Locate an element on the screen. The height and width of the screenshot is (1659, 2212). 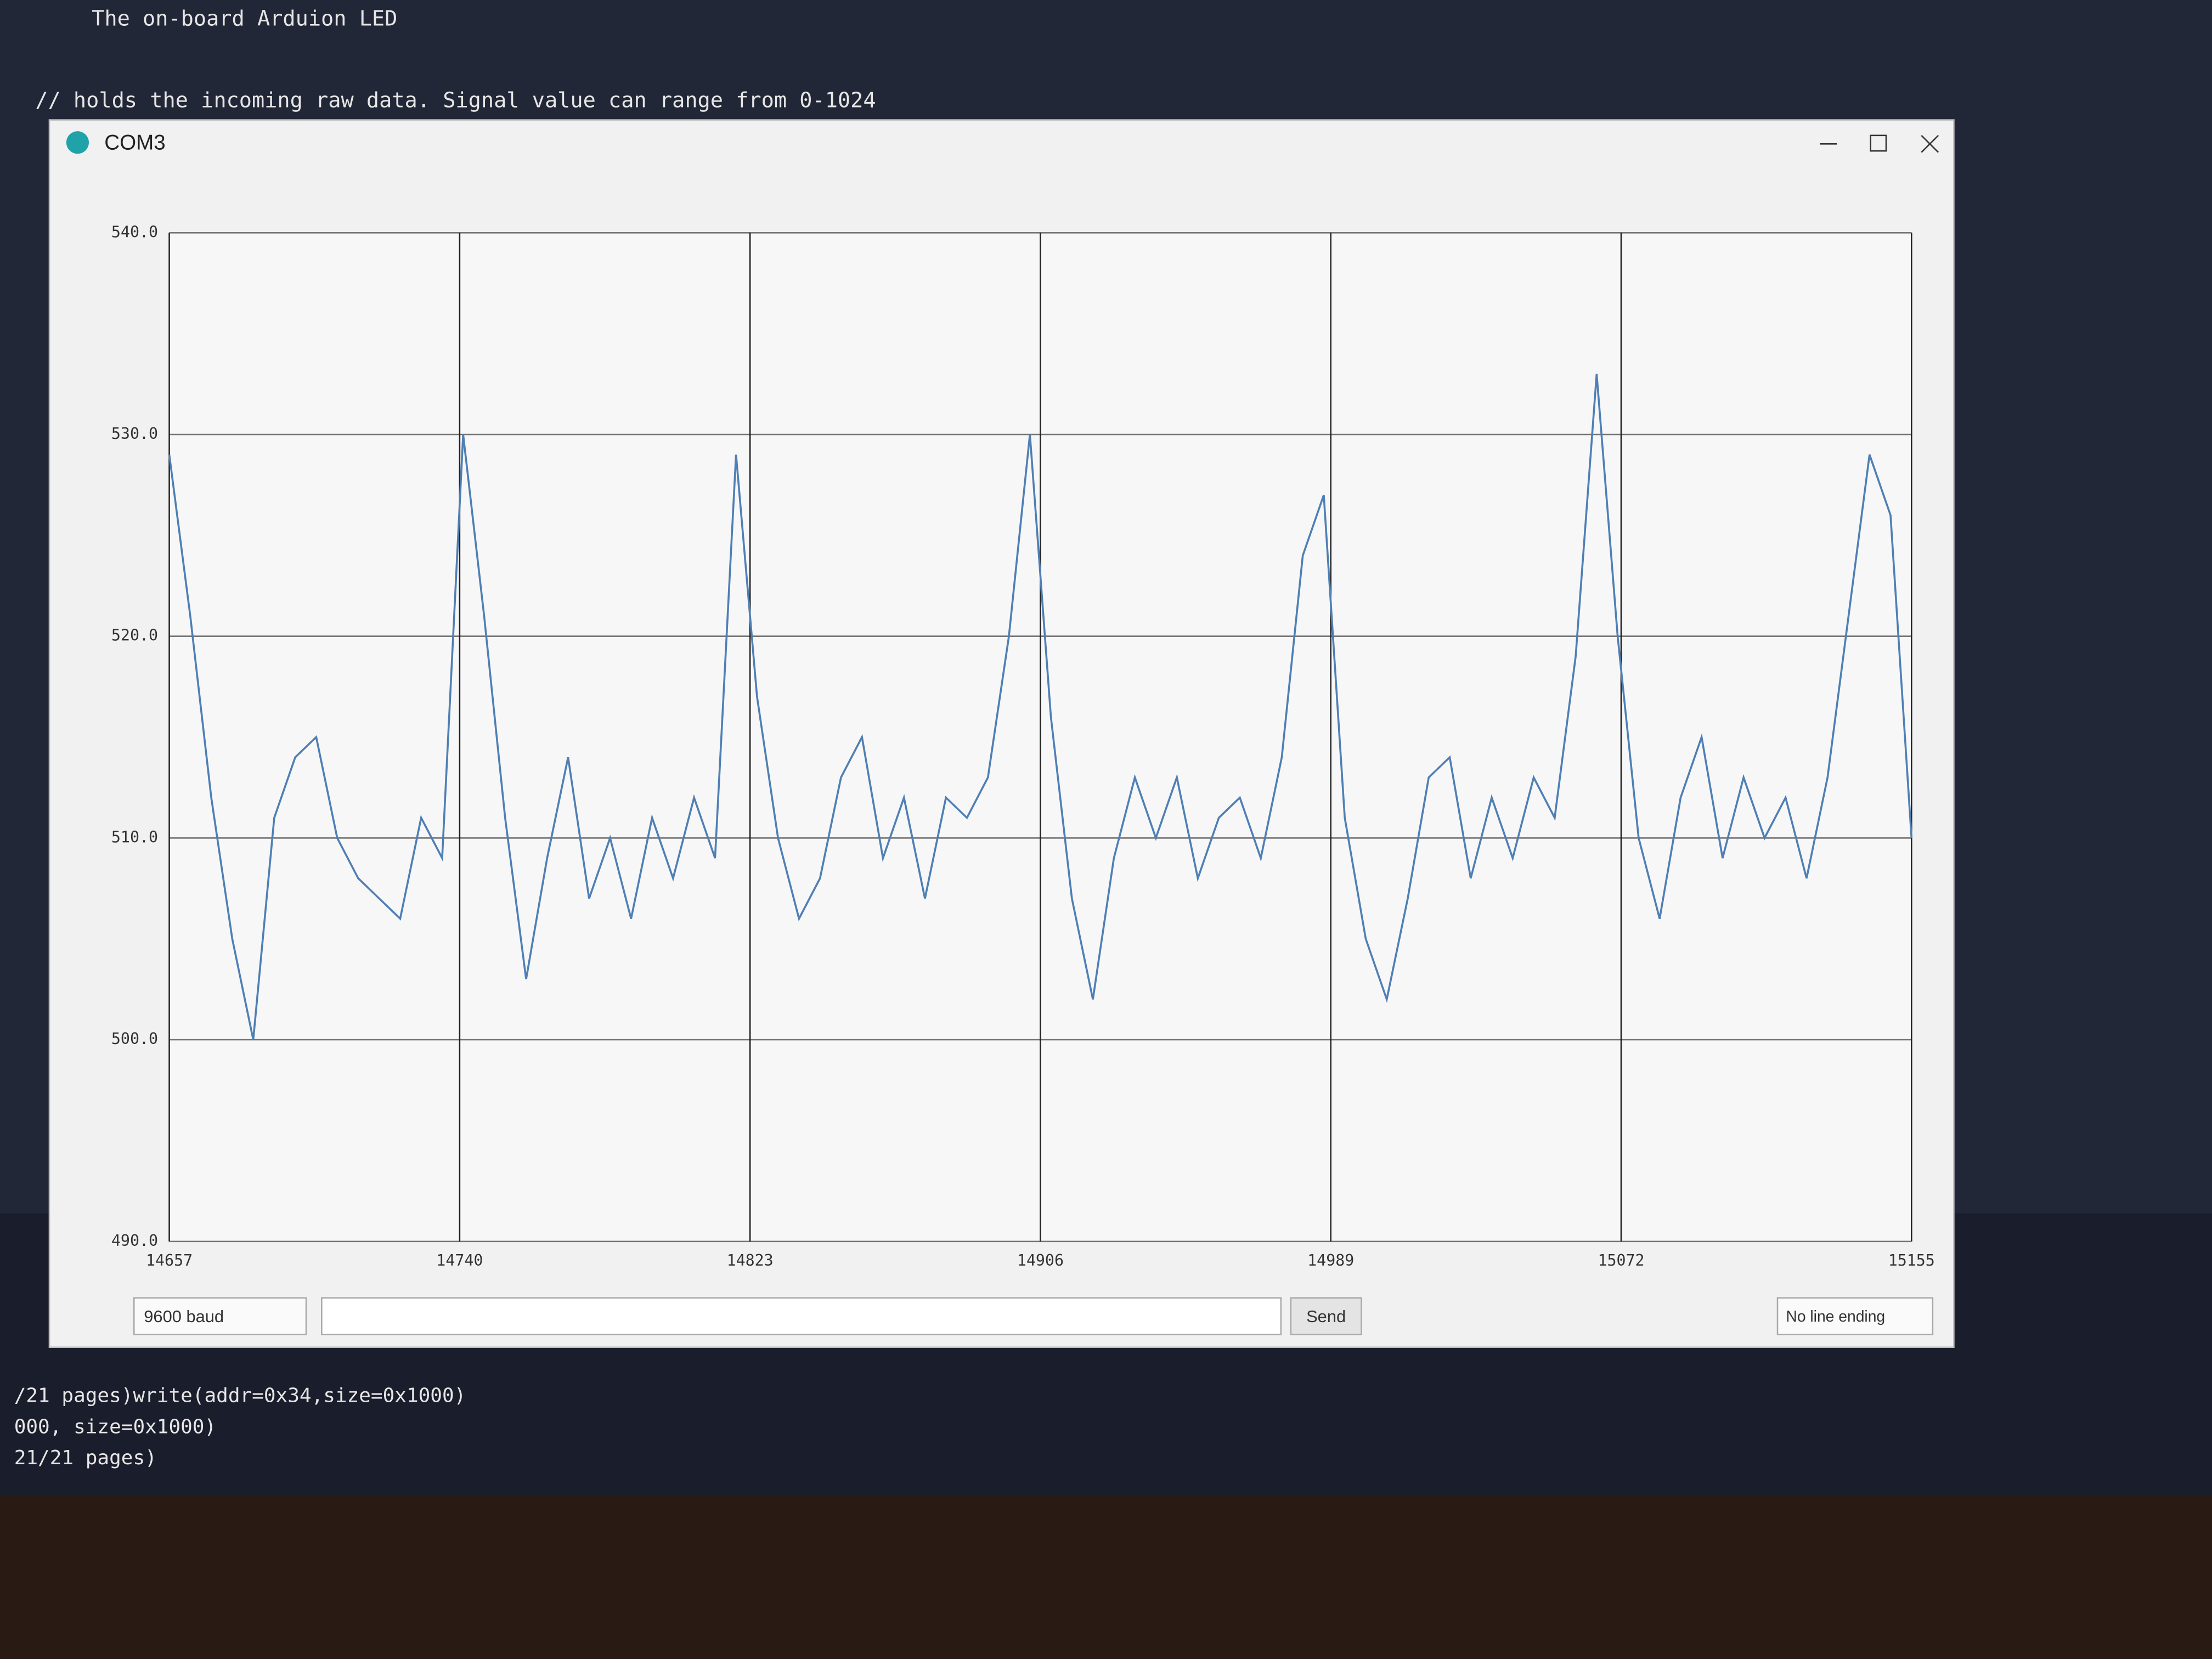
y-tick-label: 530.0 is located at coordinates (134, 434).